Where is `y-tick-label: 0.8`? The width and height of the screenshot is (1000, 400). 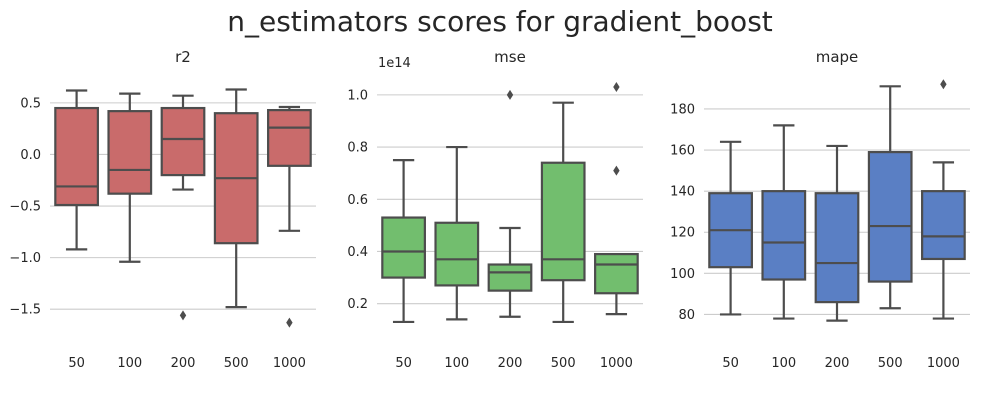 y-tick-label: 0.8 is located at coordinates (357, 148).